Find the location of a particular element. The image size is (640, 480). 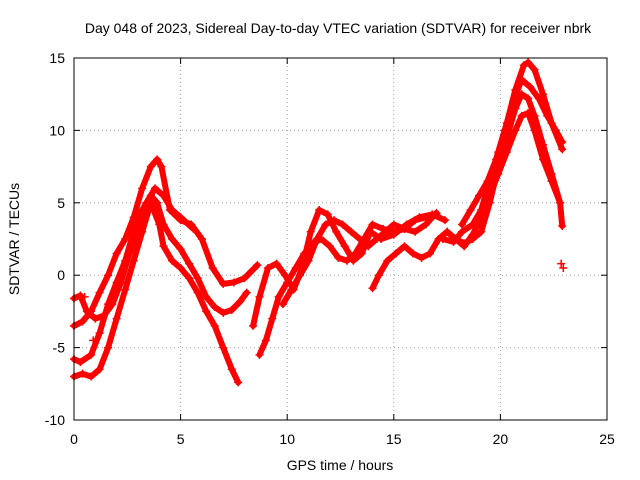

series-track-a is located at coordinates (156, 292).